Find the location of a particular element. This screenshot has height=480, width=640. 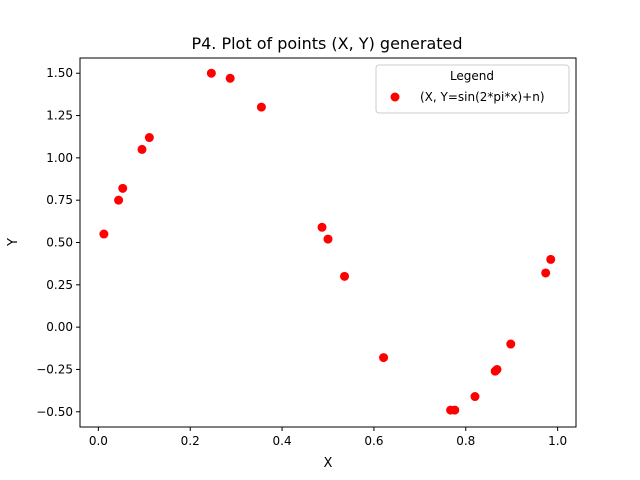

legend-box is located at coordinates (472, 89).